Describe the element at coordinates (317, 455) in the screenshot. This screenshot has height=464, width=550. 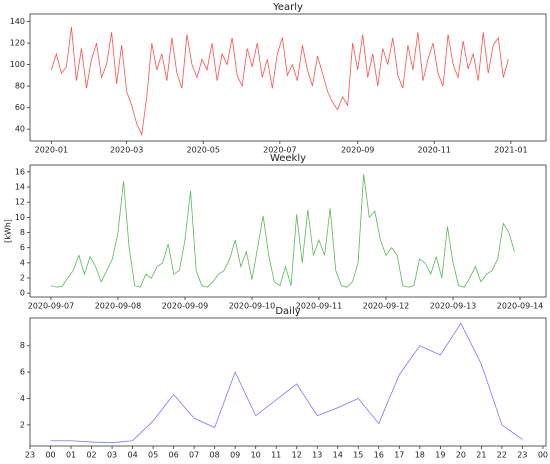
I see `x-tick-label: 13` at that location.